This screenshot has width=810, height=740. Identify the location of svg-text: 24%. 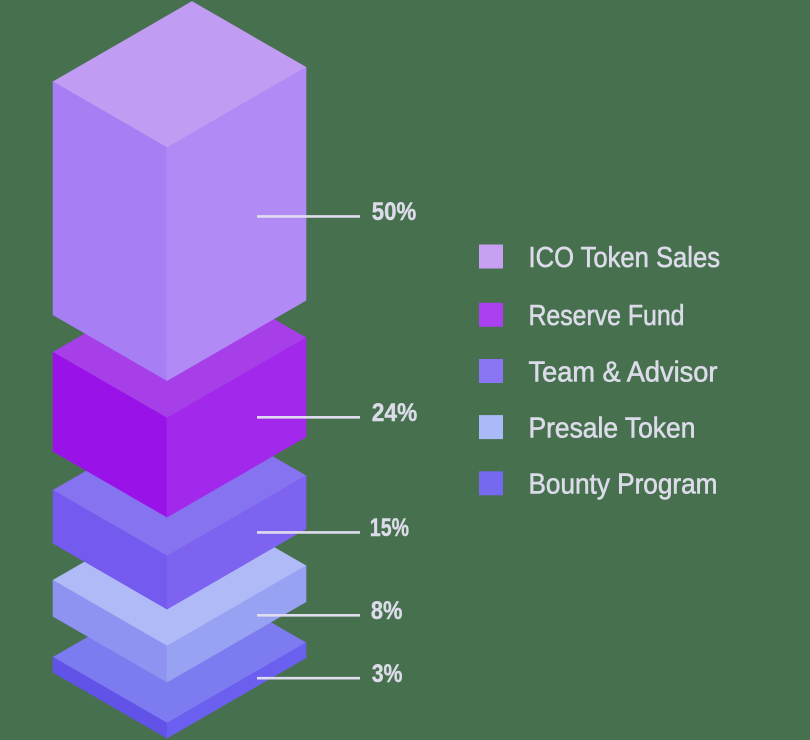
(395, 413).